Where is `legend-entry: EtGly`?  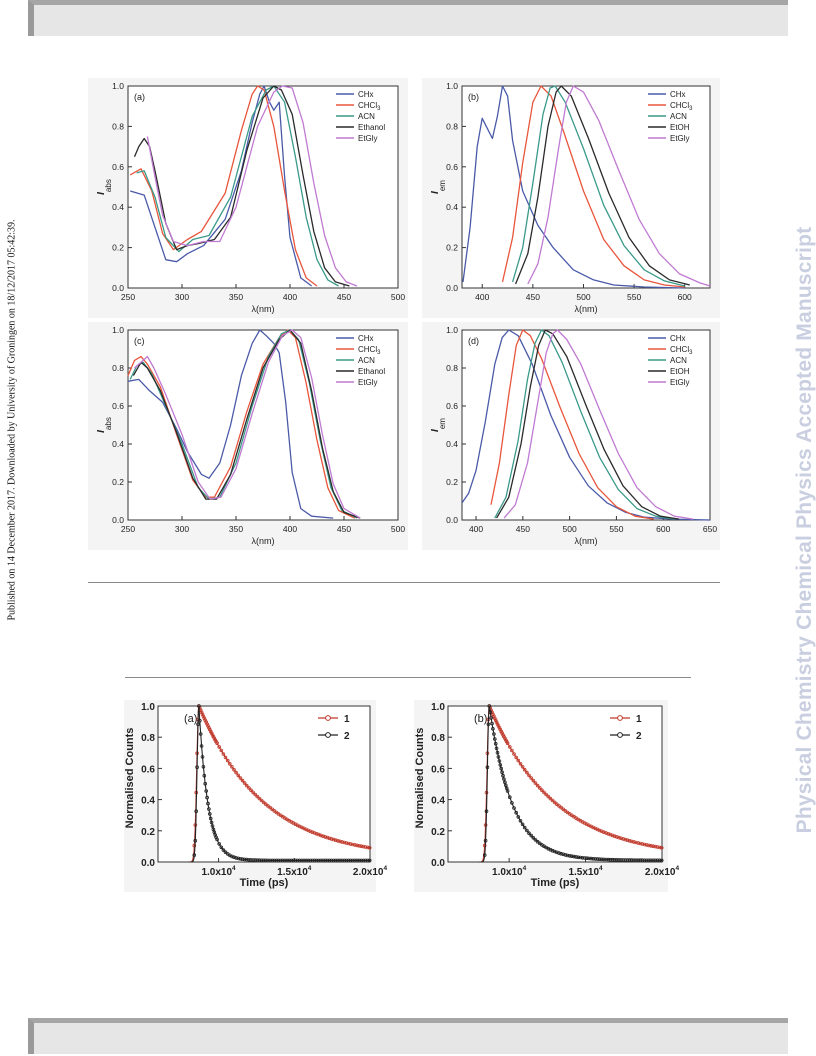 legend-entry: EtGly is located at coordinates (368, 382).